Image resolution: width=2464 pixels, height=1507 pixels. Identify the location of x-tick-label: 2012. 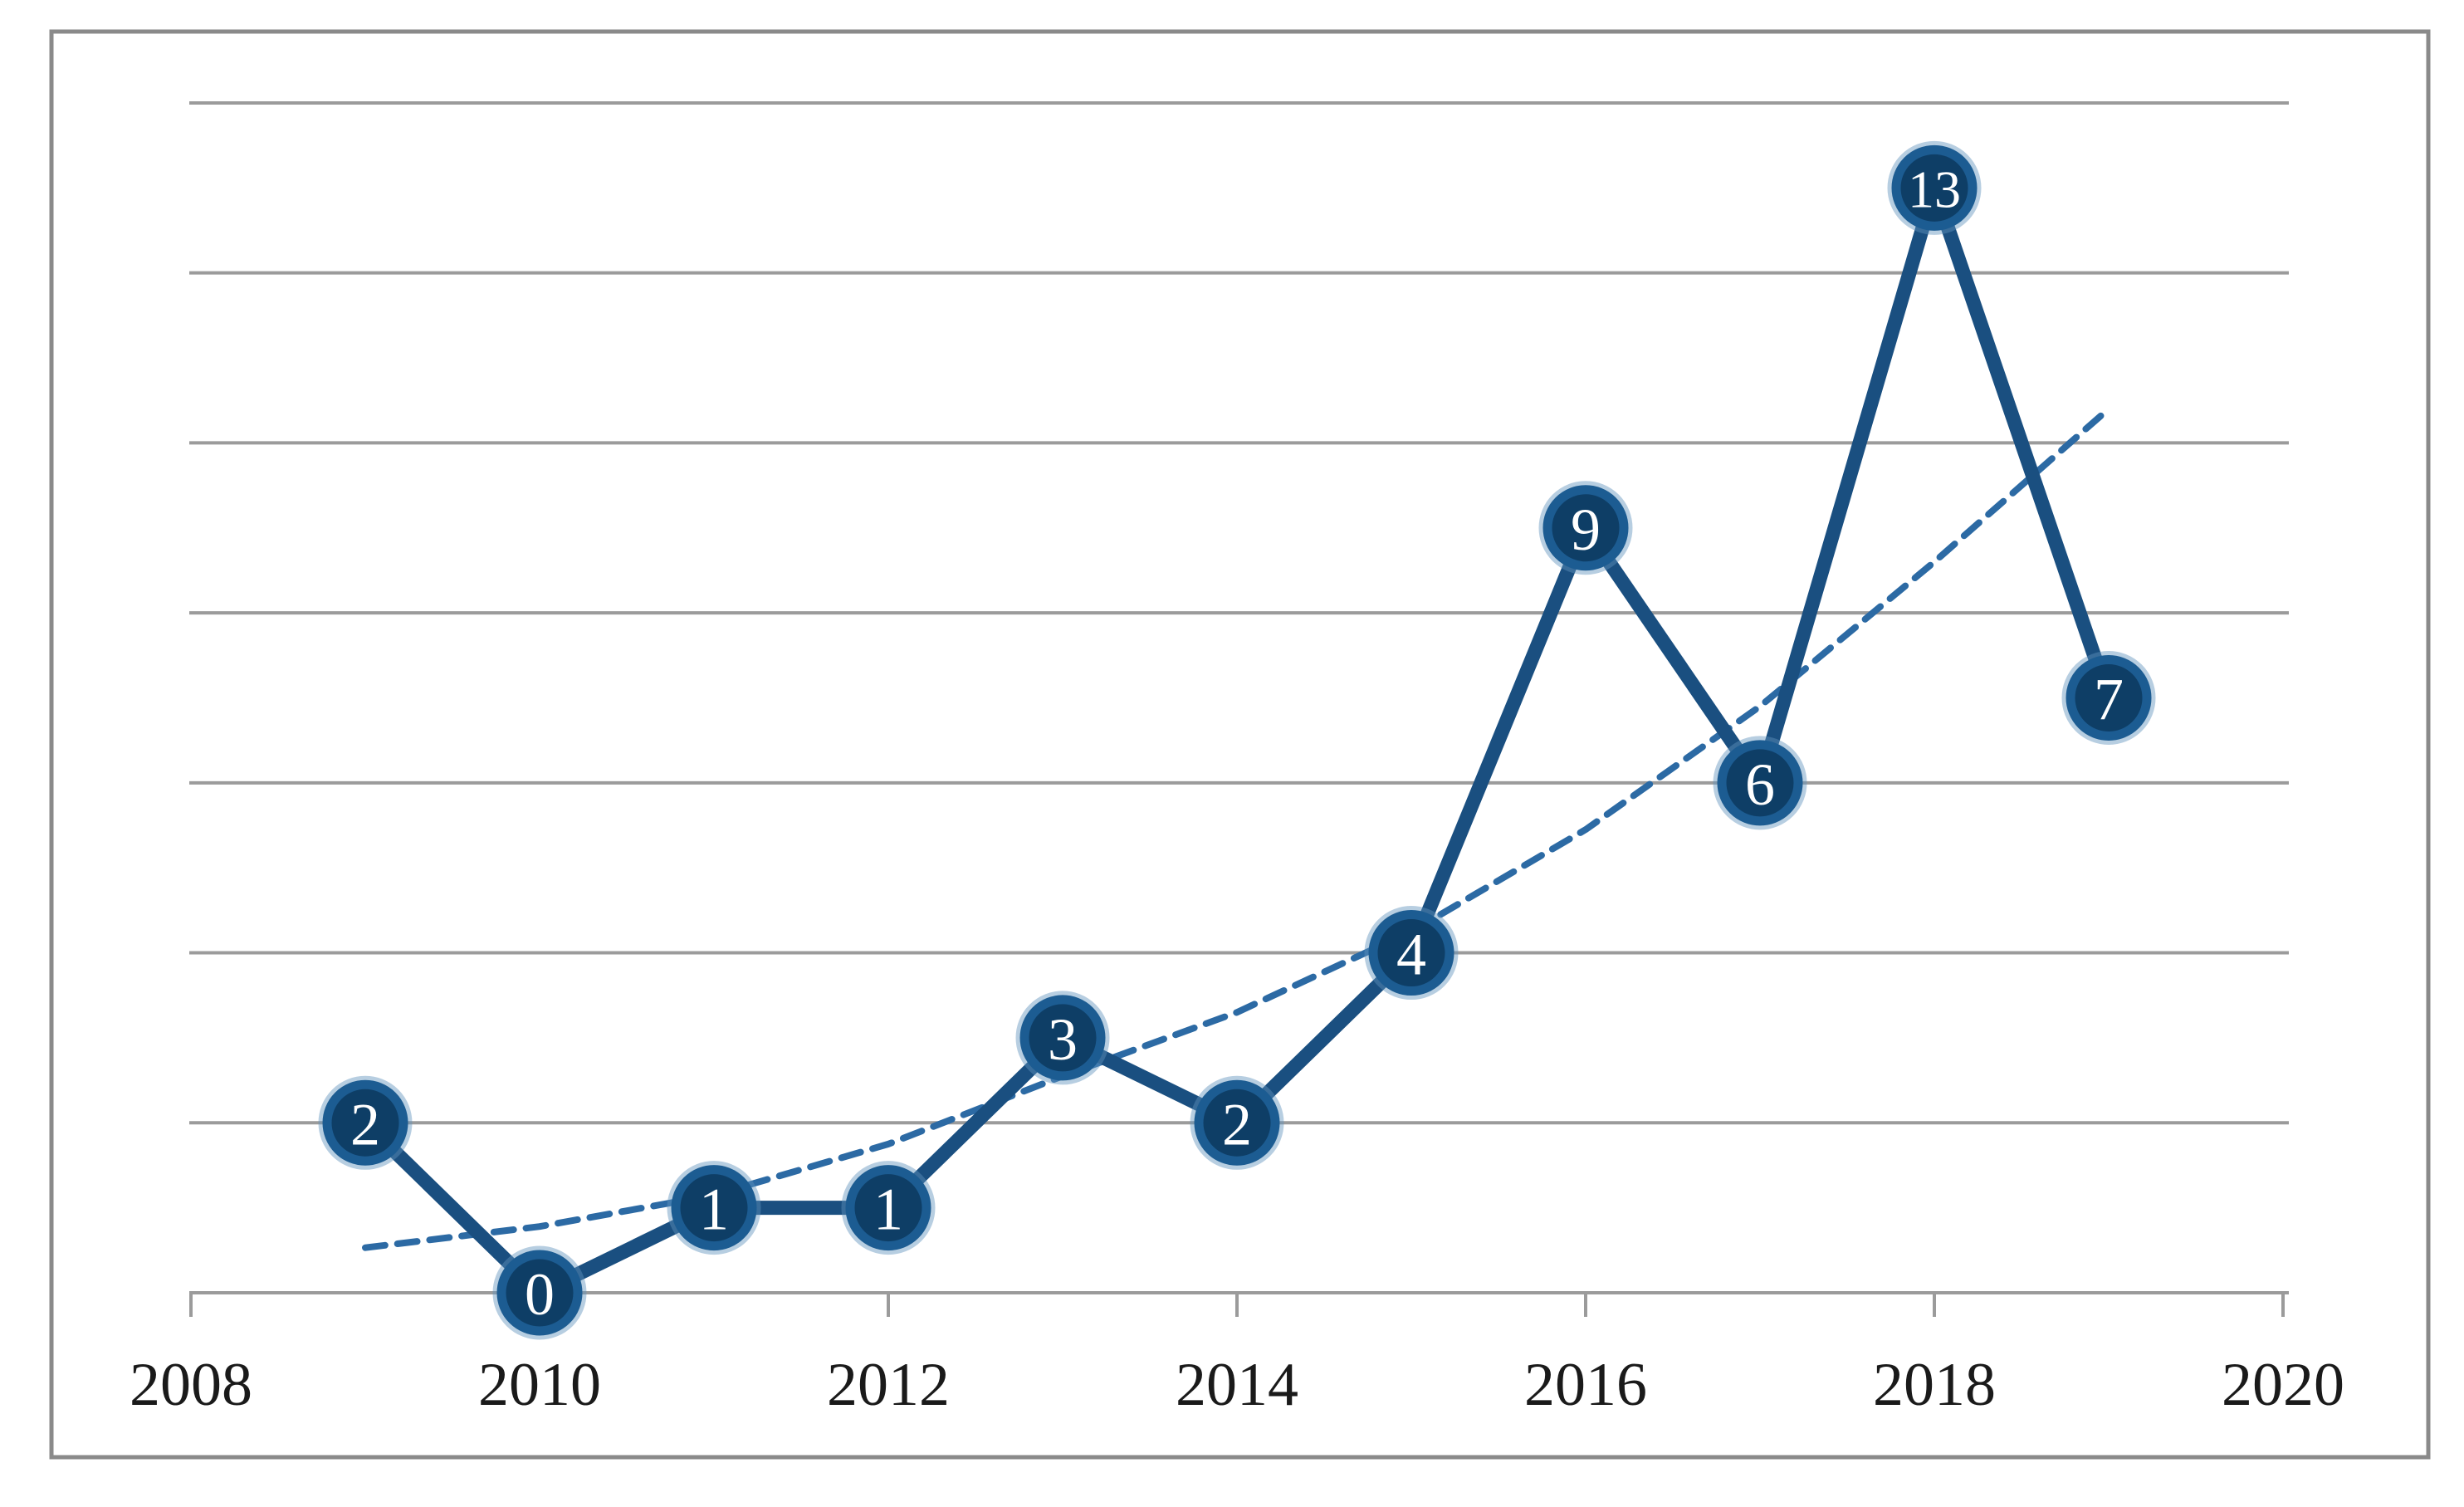
(889, 1385).